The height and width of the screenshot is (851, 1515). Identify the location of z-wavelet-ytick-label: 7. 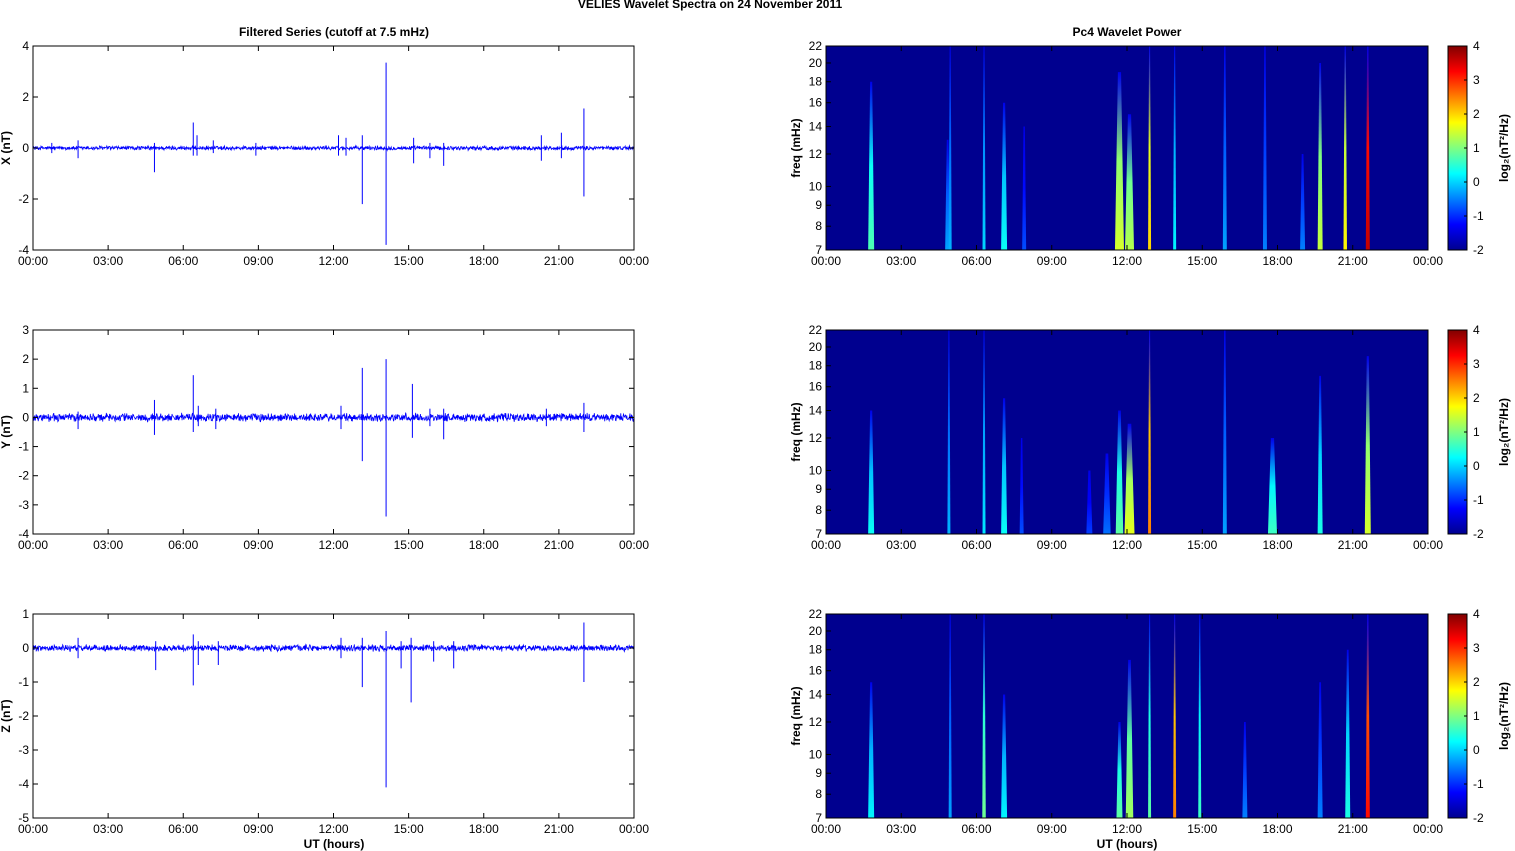
(818, 818).